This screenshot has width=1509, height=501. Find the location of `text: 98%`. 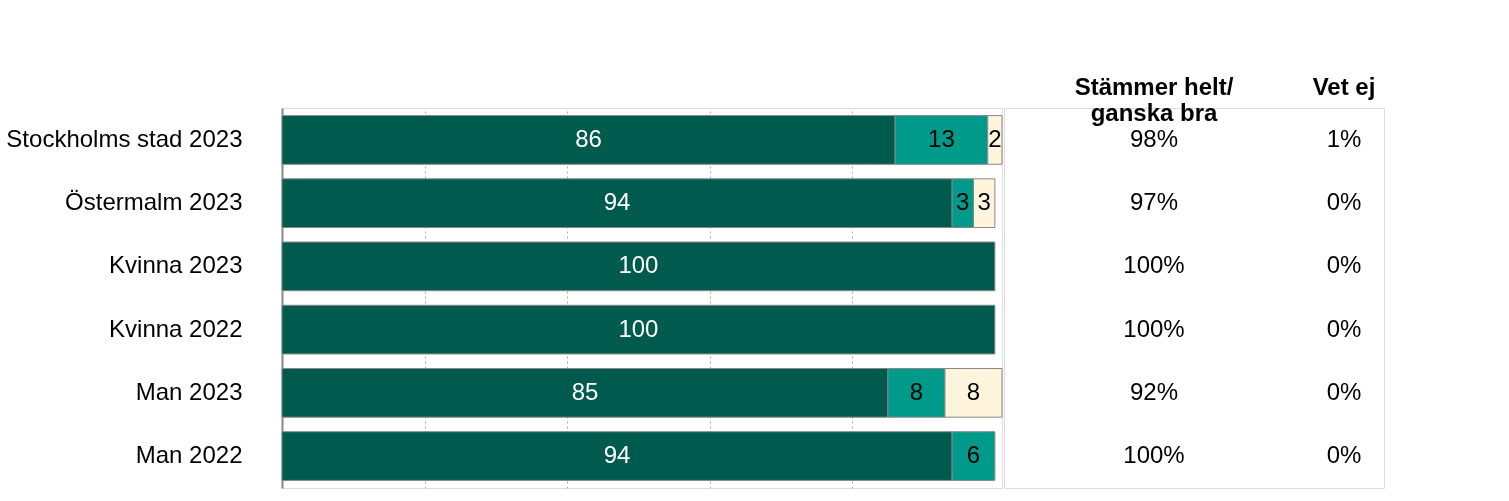

text: 98% is located at coordinates (1154, 138).